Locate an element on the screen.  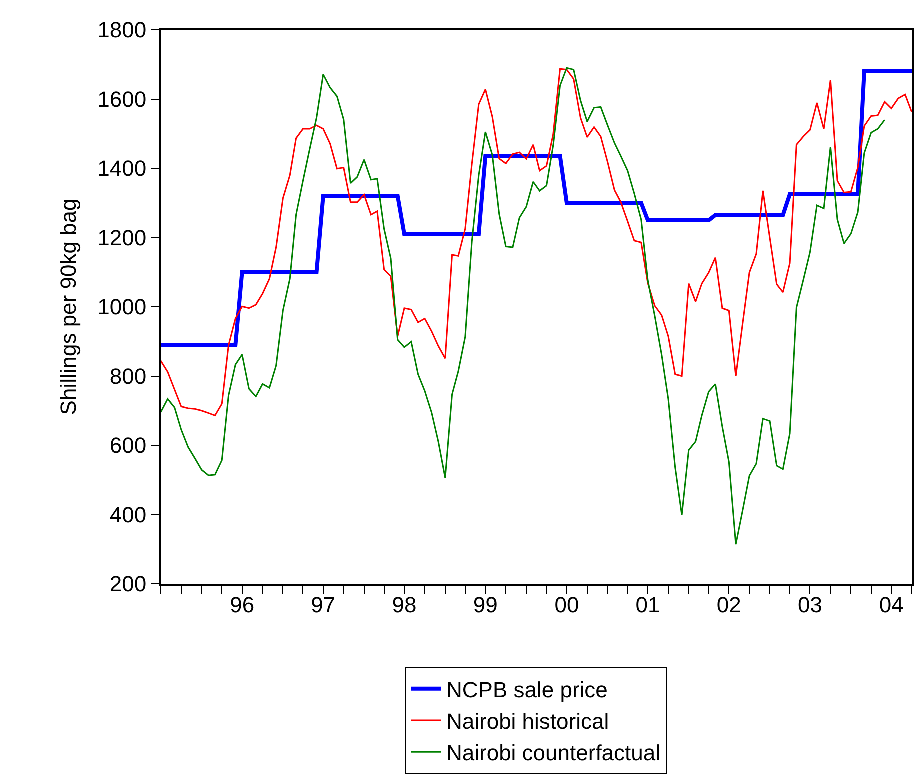
y-tick-label: 1400 is located at coordinates (122, 169).